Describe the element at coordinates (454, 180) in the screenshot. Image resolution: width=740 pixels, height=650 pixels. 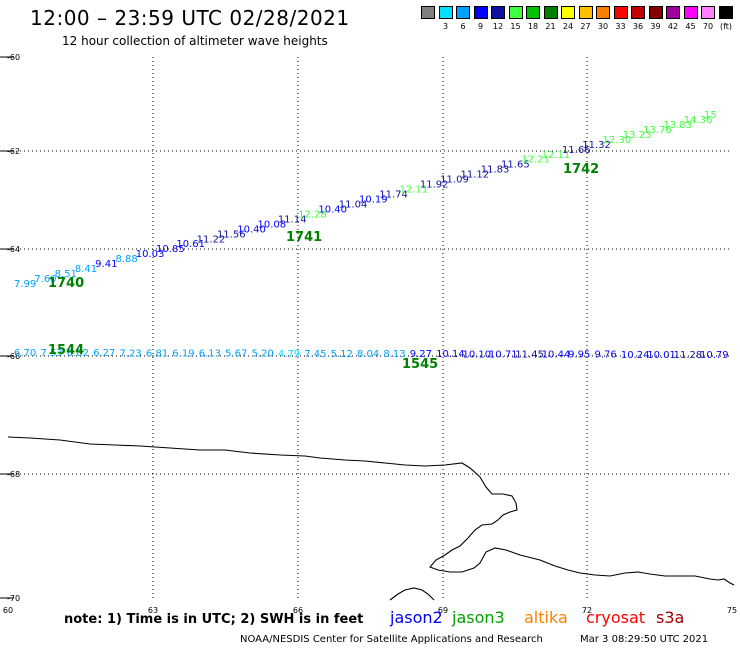
I see `wave-height-value: 11.09` at that location.